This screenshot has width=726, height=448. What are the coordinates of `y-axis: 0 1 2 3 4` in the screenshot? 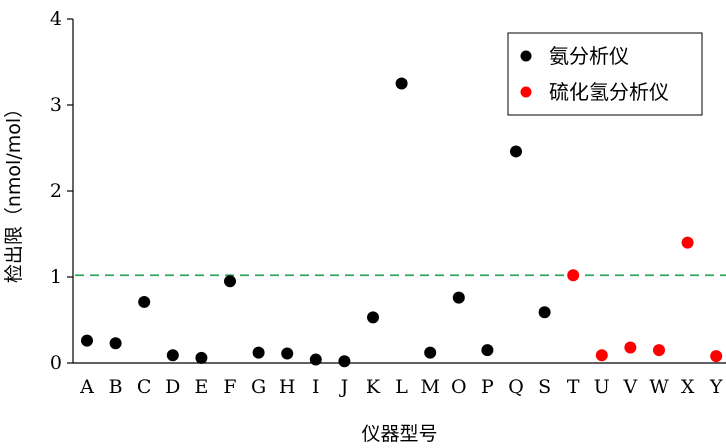 It's located at (61, 191).